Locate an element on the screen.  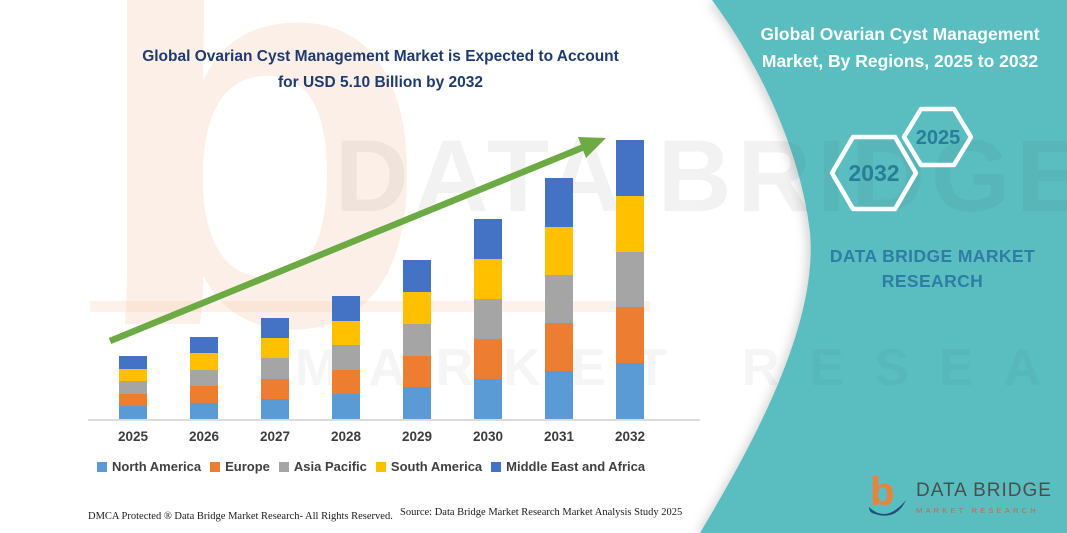
forecast-hexagons: 2032 2025 is located at coordinates (901, 159).